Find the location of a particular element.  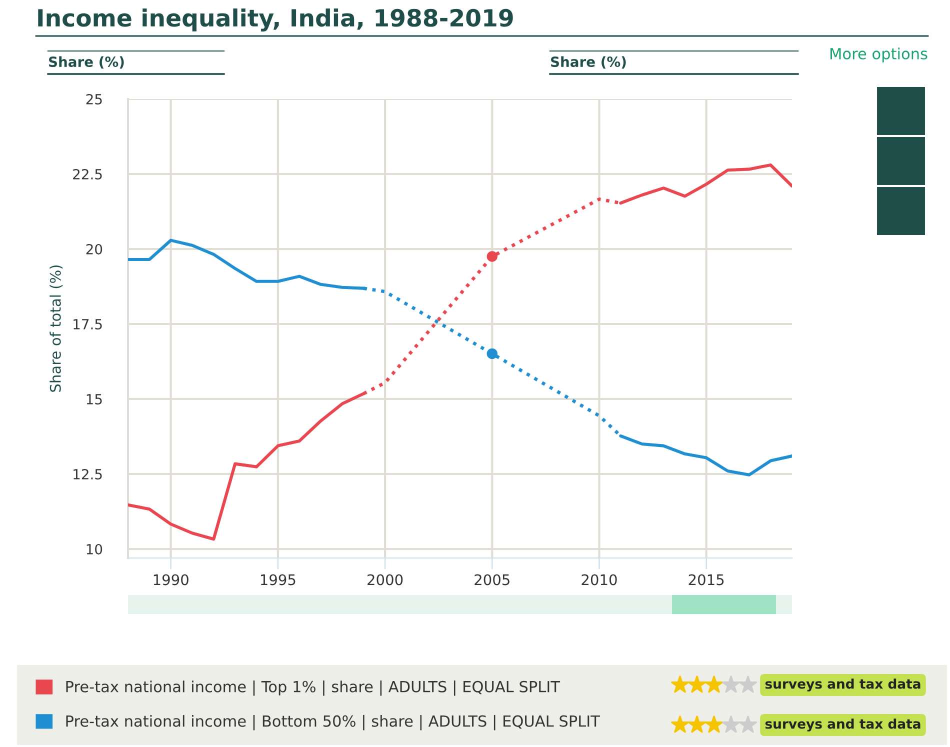

x-tick-label: 1990 is located at coordinates (171, 580).